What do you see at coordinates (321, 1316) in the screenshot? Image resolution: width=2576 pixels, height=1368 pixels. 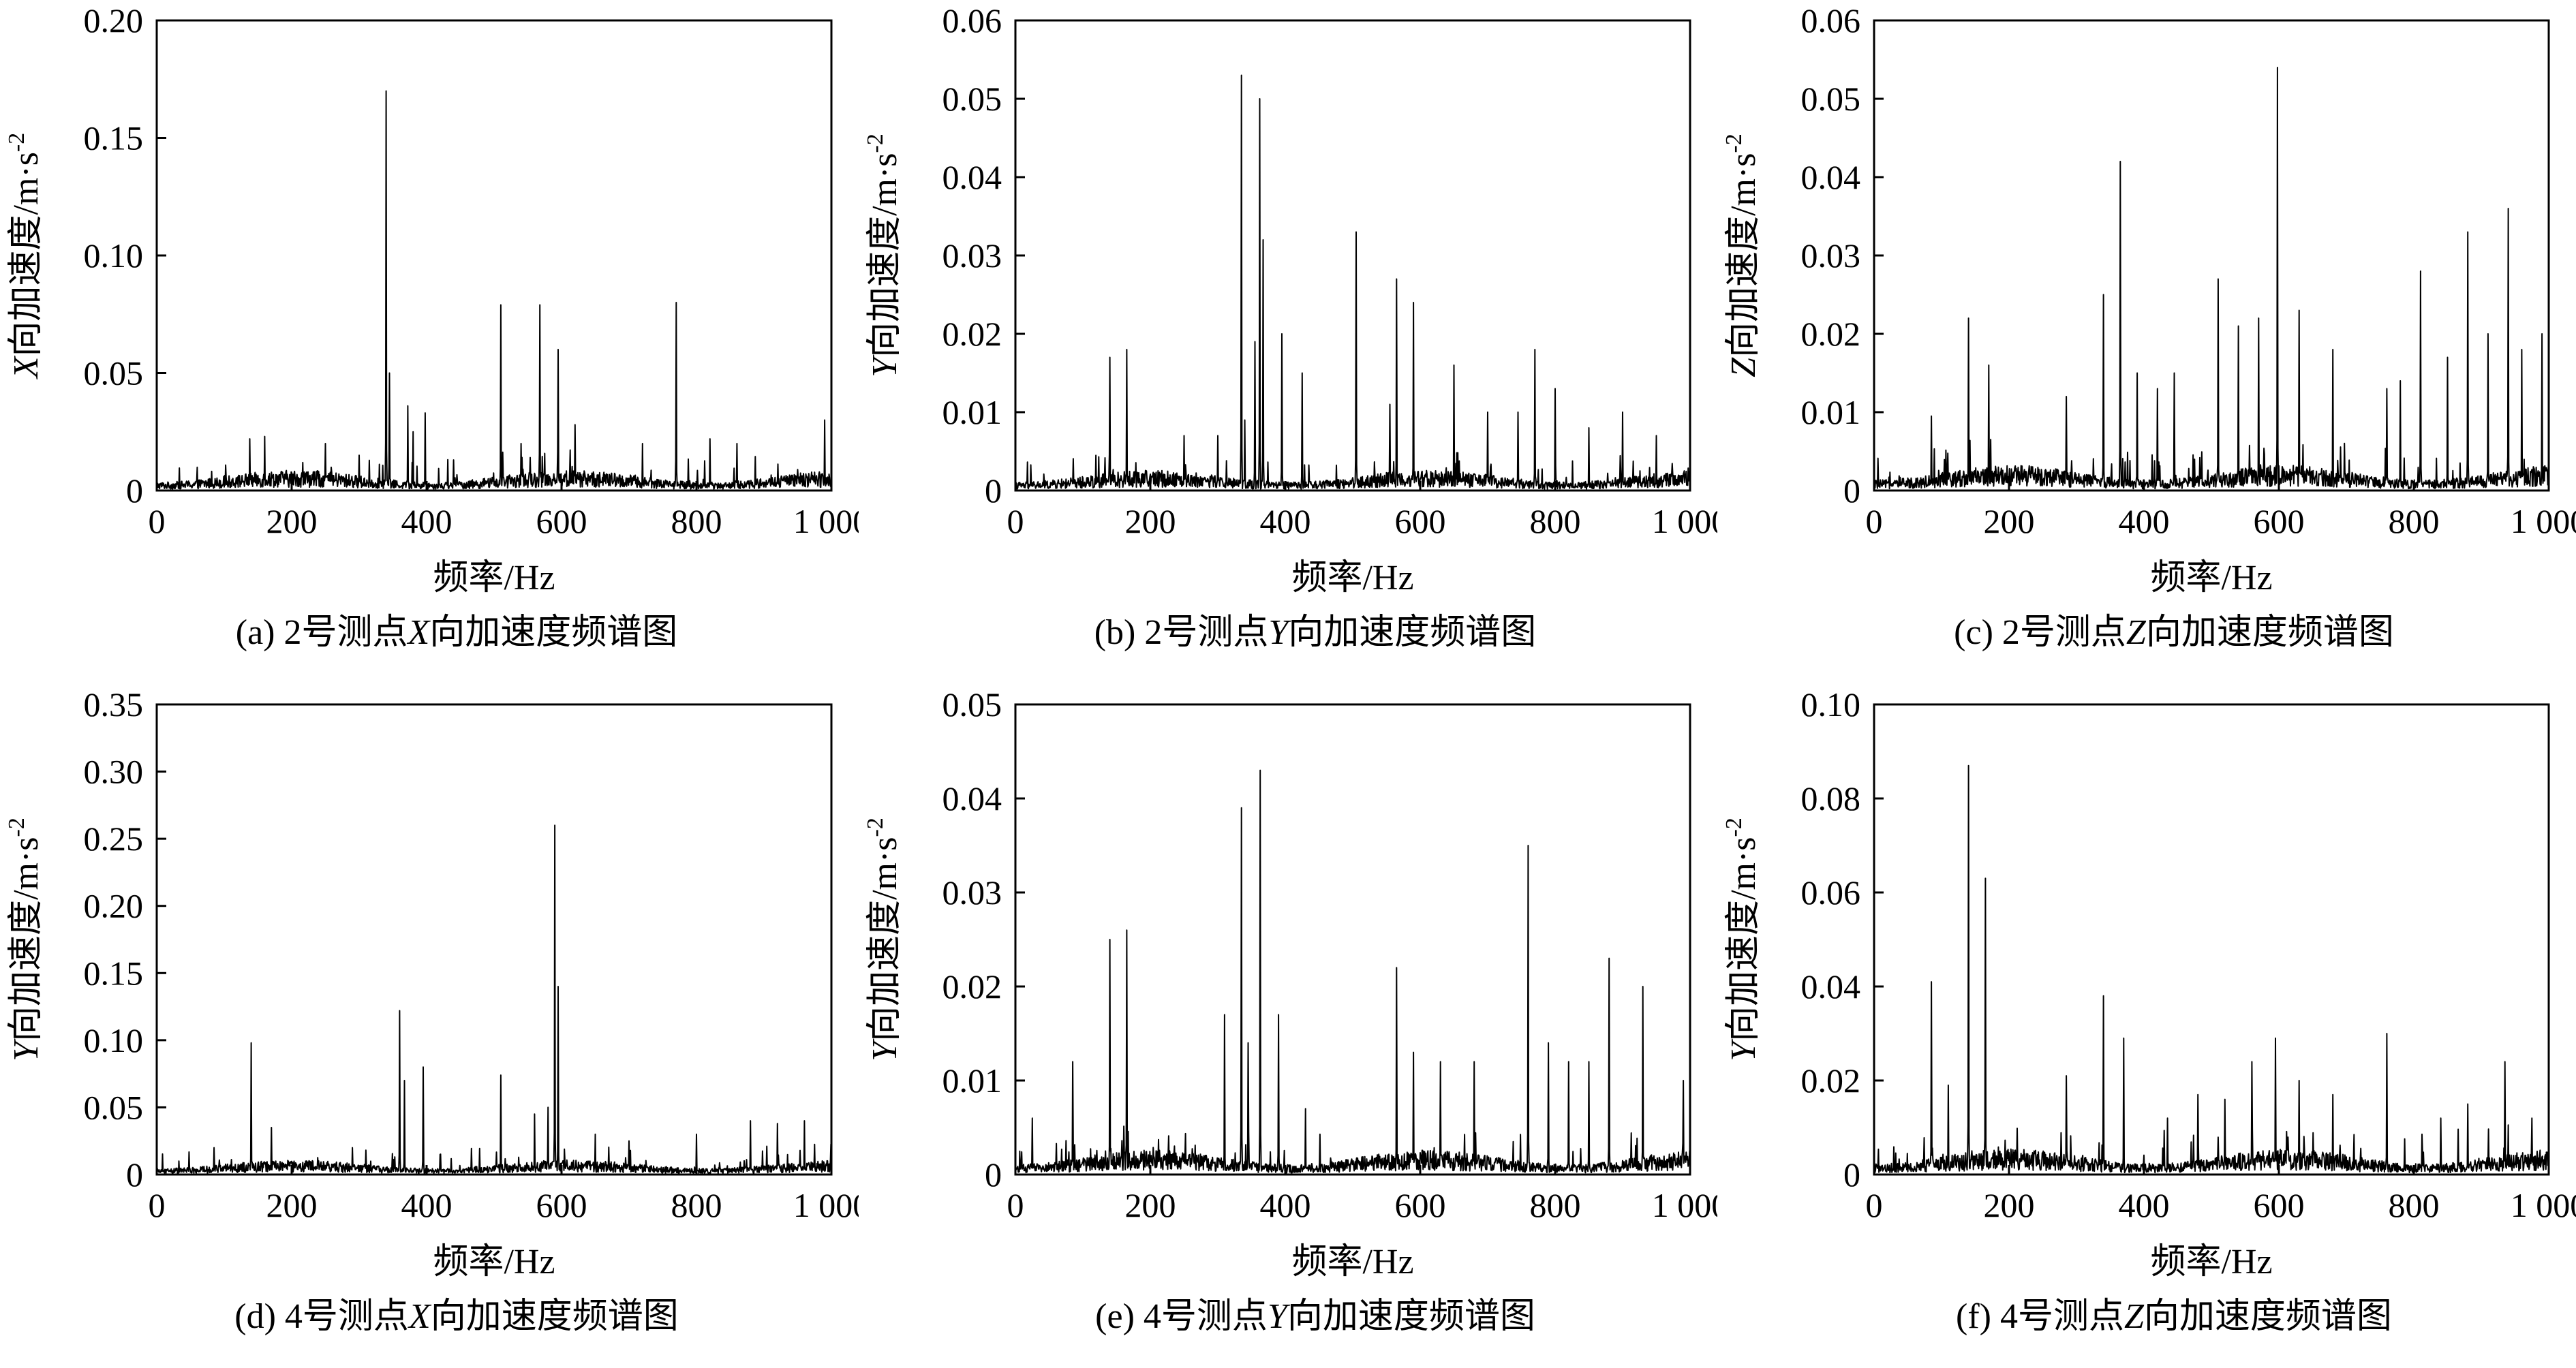 I see `caption-prefix: (d) 4号测点` at bounding box center [321, 1316].